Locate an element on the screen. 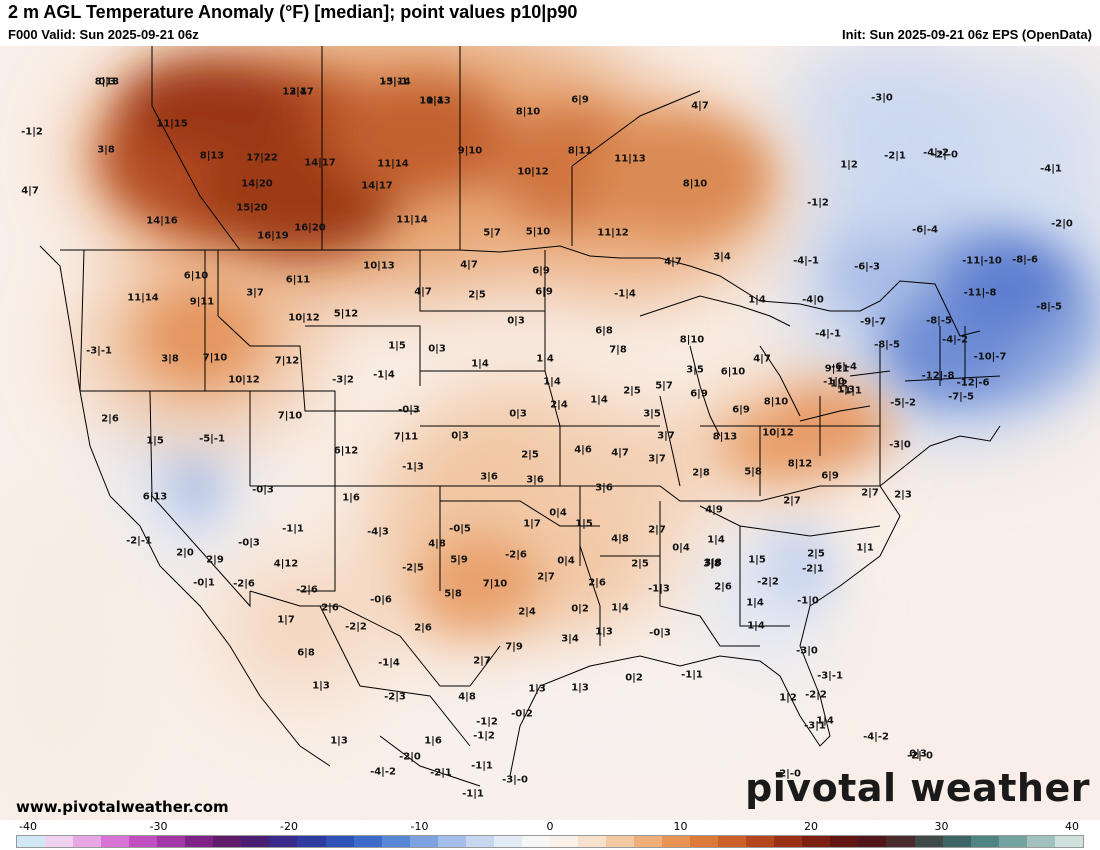  point-value-label: -2|-0 is located at coordinates (945, 155).